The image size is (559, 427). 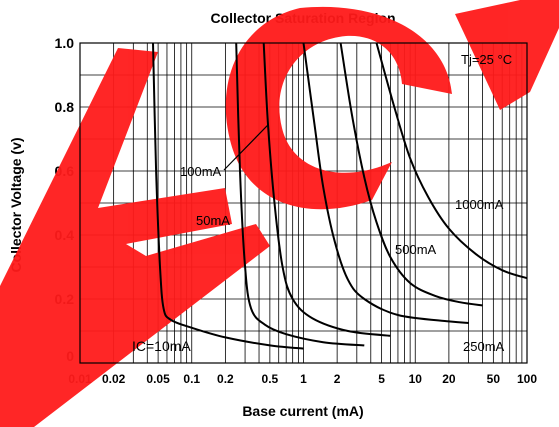 What do you see at coordinates (416, 249) in the screenshot?
I see `series-label-500ma: 500mA` at bounding box center [416, 249].